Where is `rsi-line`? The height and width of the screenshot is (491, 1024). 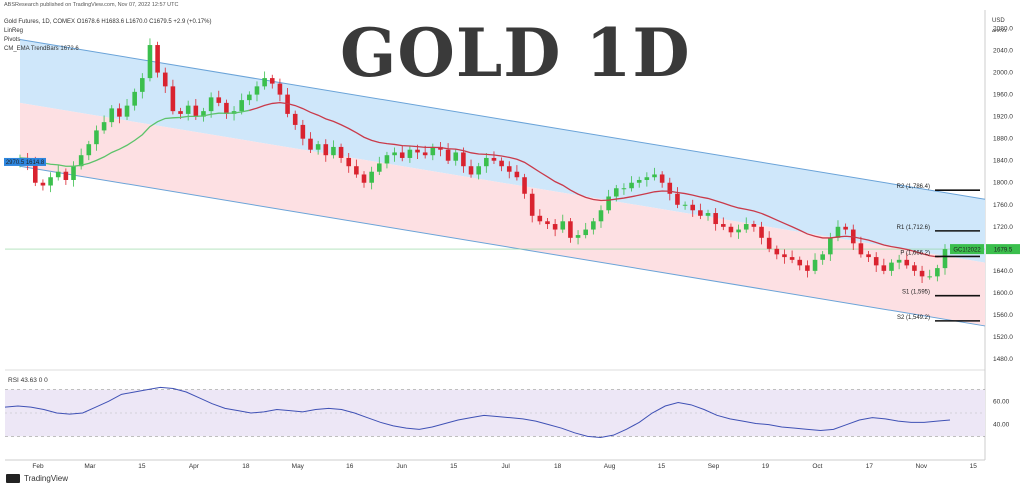
rsi-line is located at coordinates (477, 412).